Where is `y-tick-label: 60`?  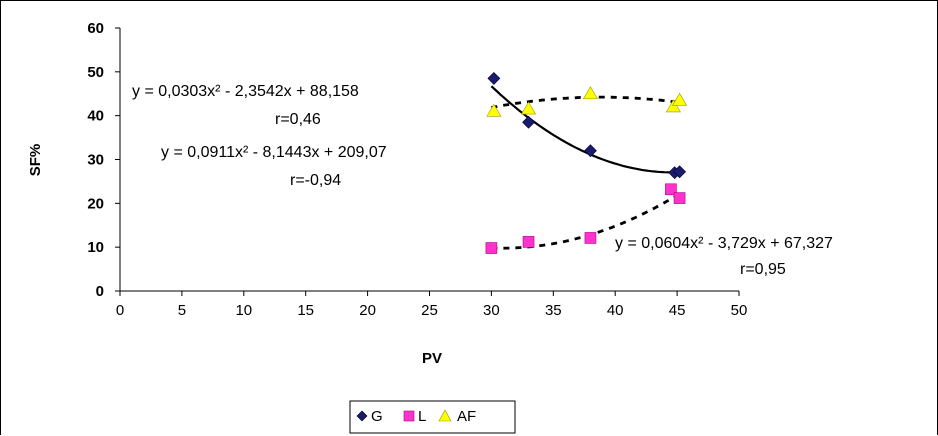 y-tick-label: 60 is located at coordinates (95, 28).